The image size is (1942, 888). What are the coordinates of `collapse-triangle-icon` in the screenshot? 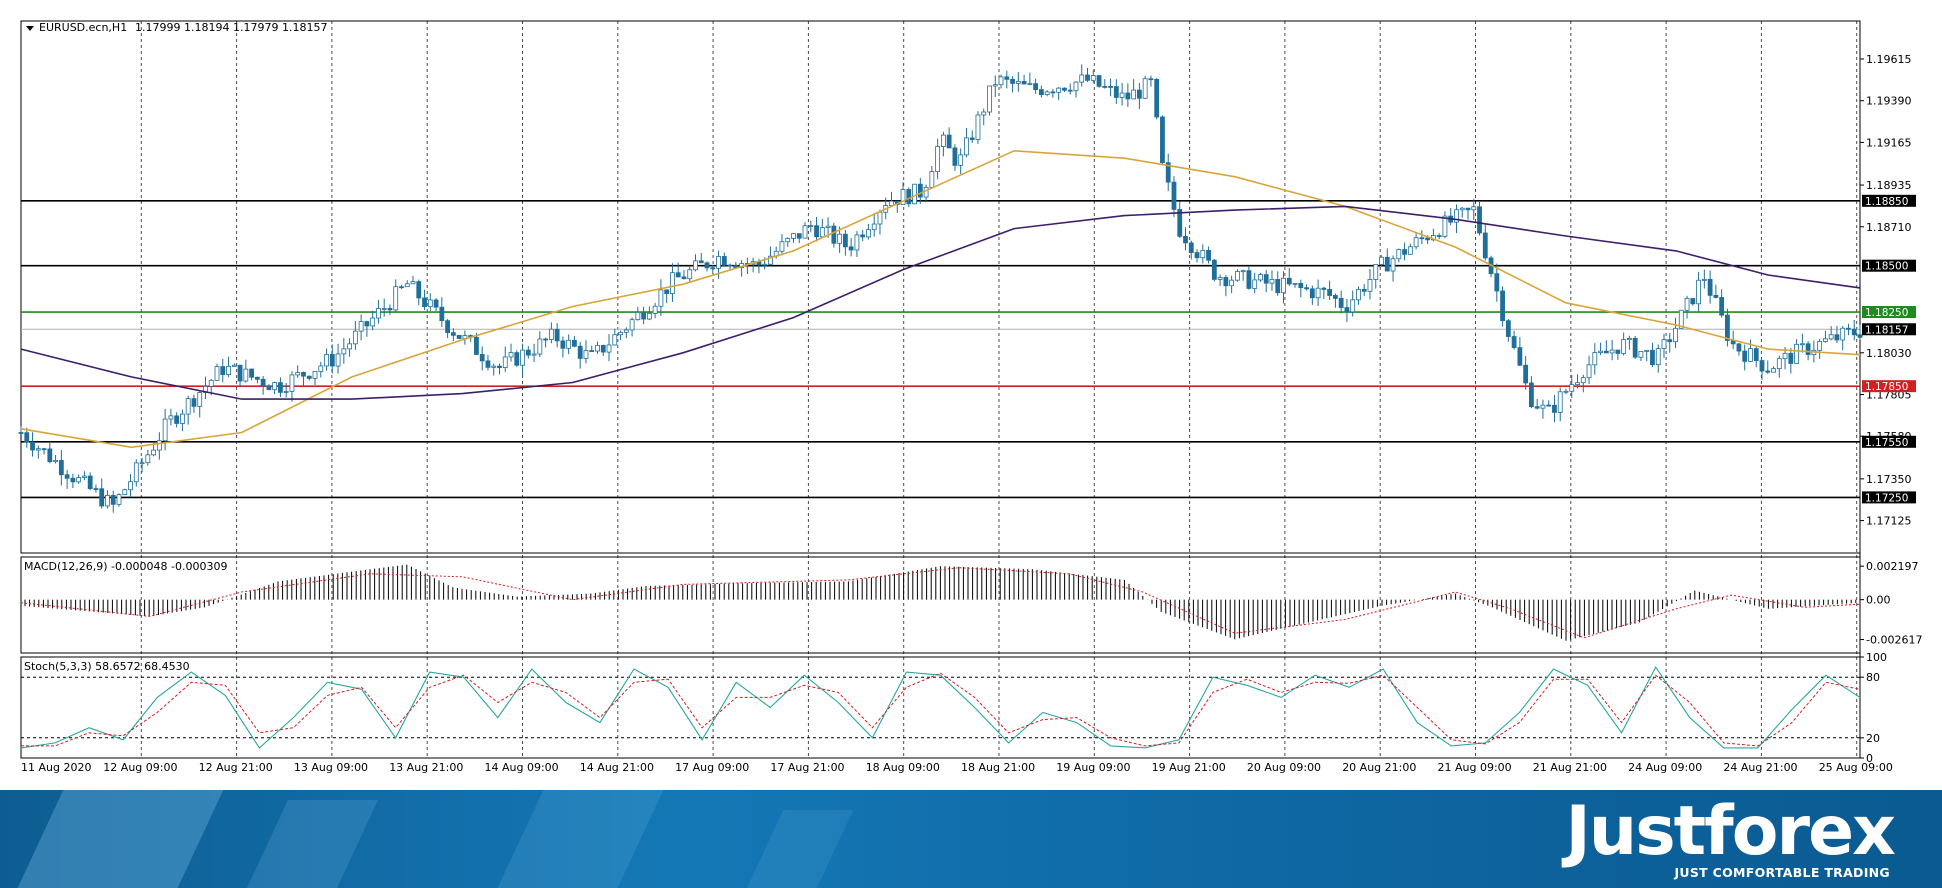 It's located at (30, 28).